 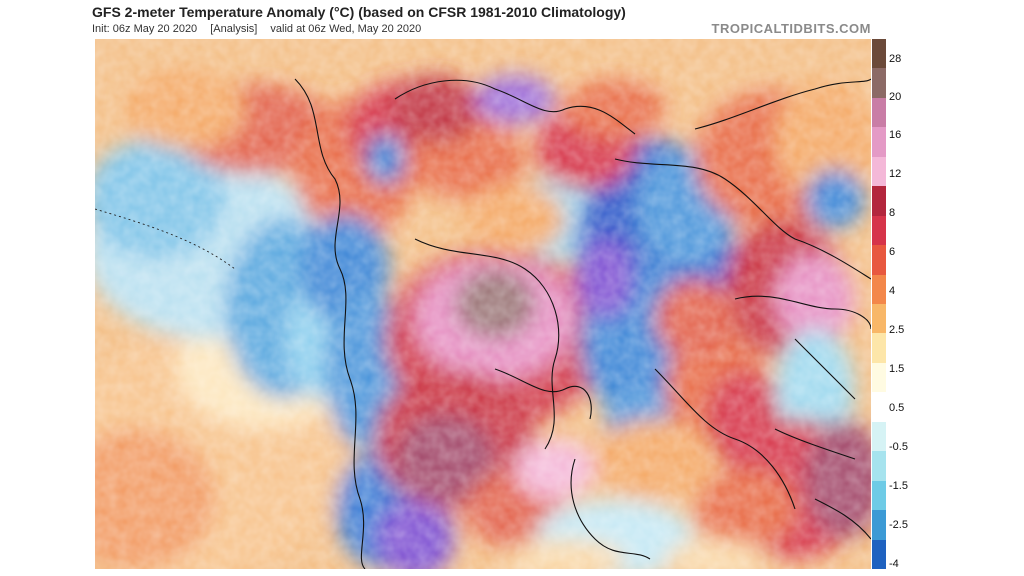 What do you see at coordinates (895, 97) in the screenshot?
I see `colorbar-label: 20` at bounding box center [895, 97].